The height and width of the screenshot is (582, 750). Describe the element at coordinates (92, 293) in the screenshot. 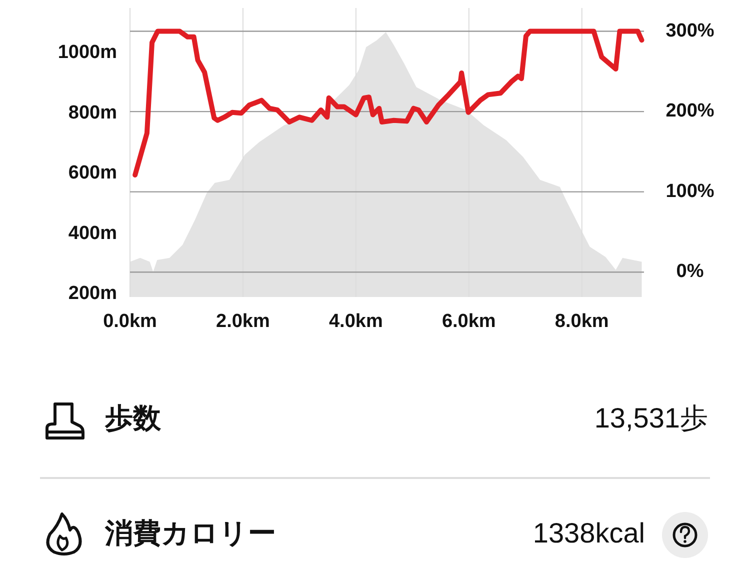

I see `y-tick-label: 200m` at that location.